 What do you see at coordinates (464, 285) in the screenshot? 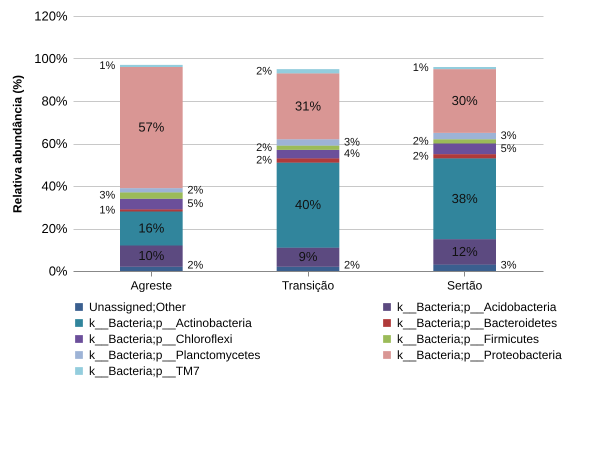
I see `x-tick-label: Sertão` at bounding box center [464, 285].